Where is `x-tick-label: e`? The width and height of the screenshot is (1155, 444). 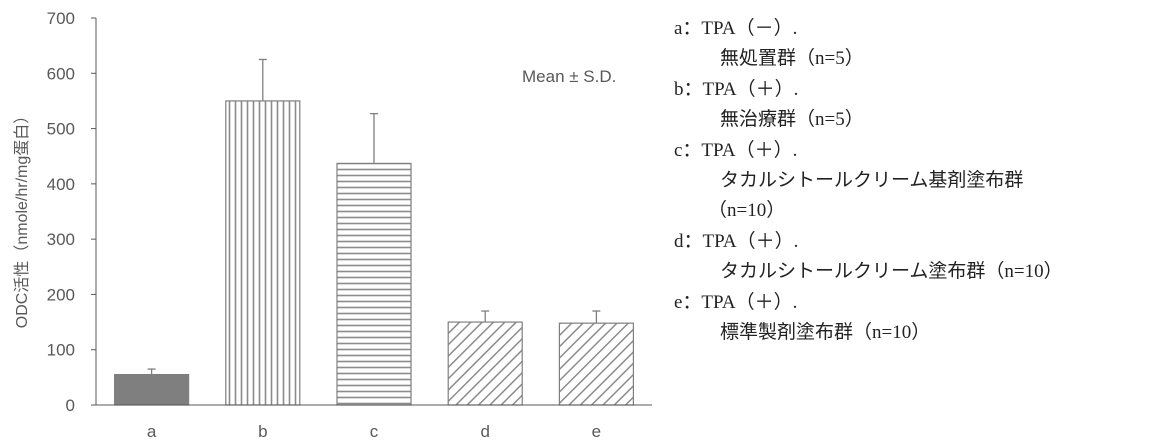 x-tick-label: e is located at coordinates (596, 431).